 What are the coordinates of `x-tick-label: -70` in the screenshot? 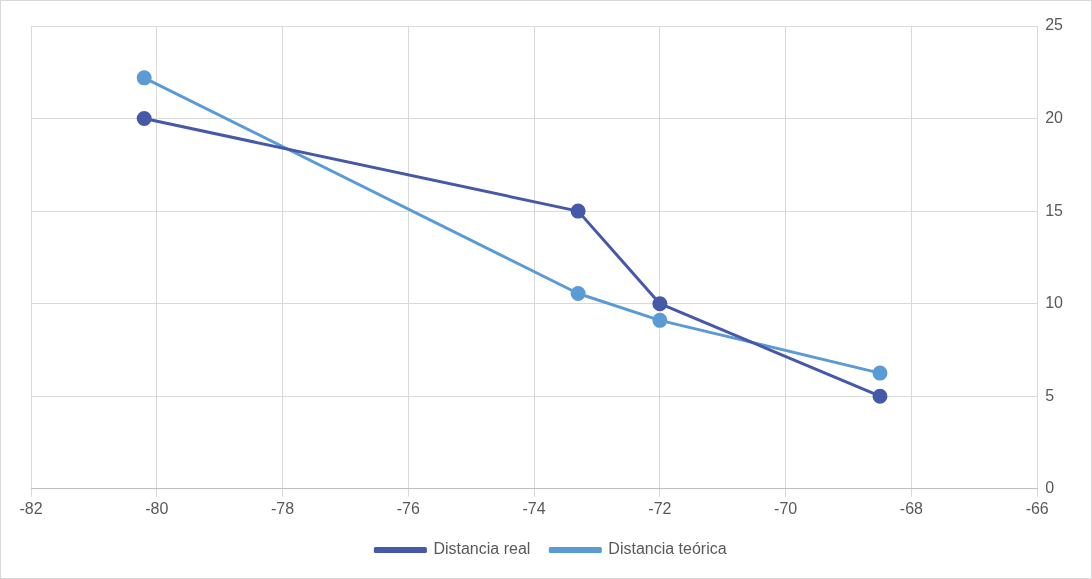 It's located at (786, 508).